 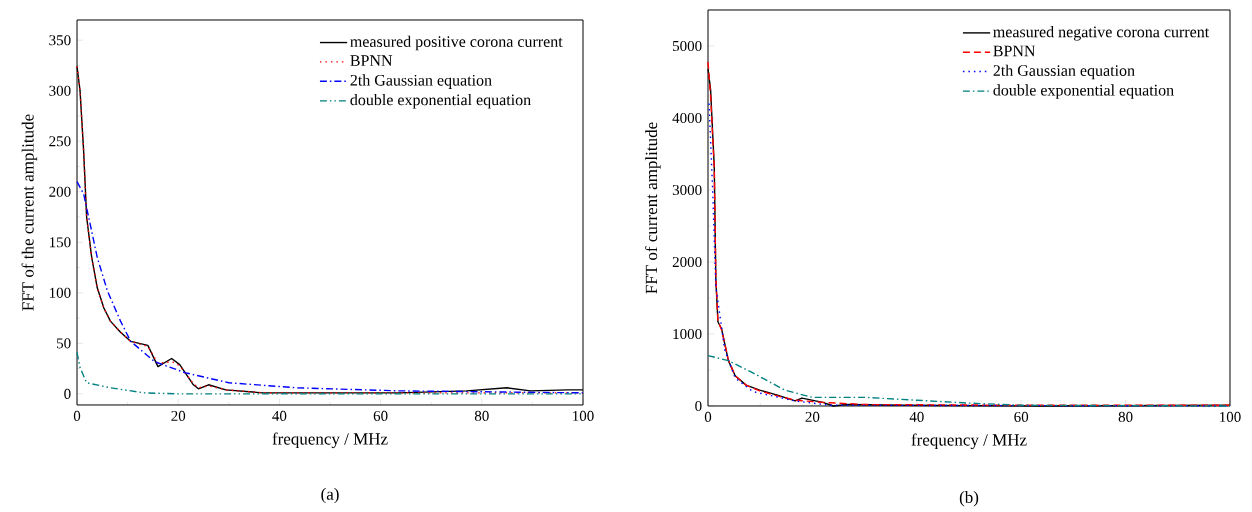 What do you see at coordinates (653, 208) in the screenshot?
I see `y-axis-title: FFT of current amplitude` at bounding box center [653, 208].